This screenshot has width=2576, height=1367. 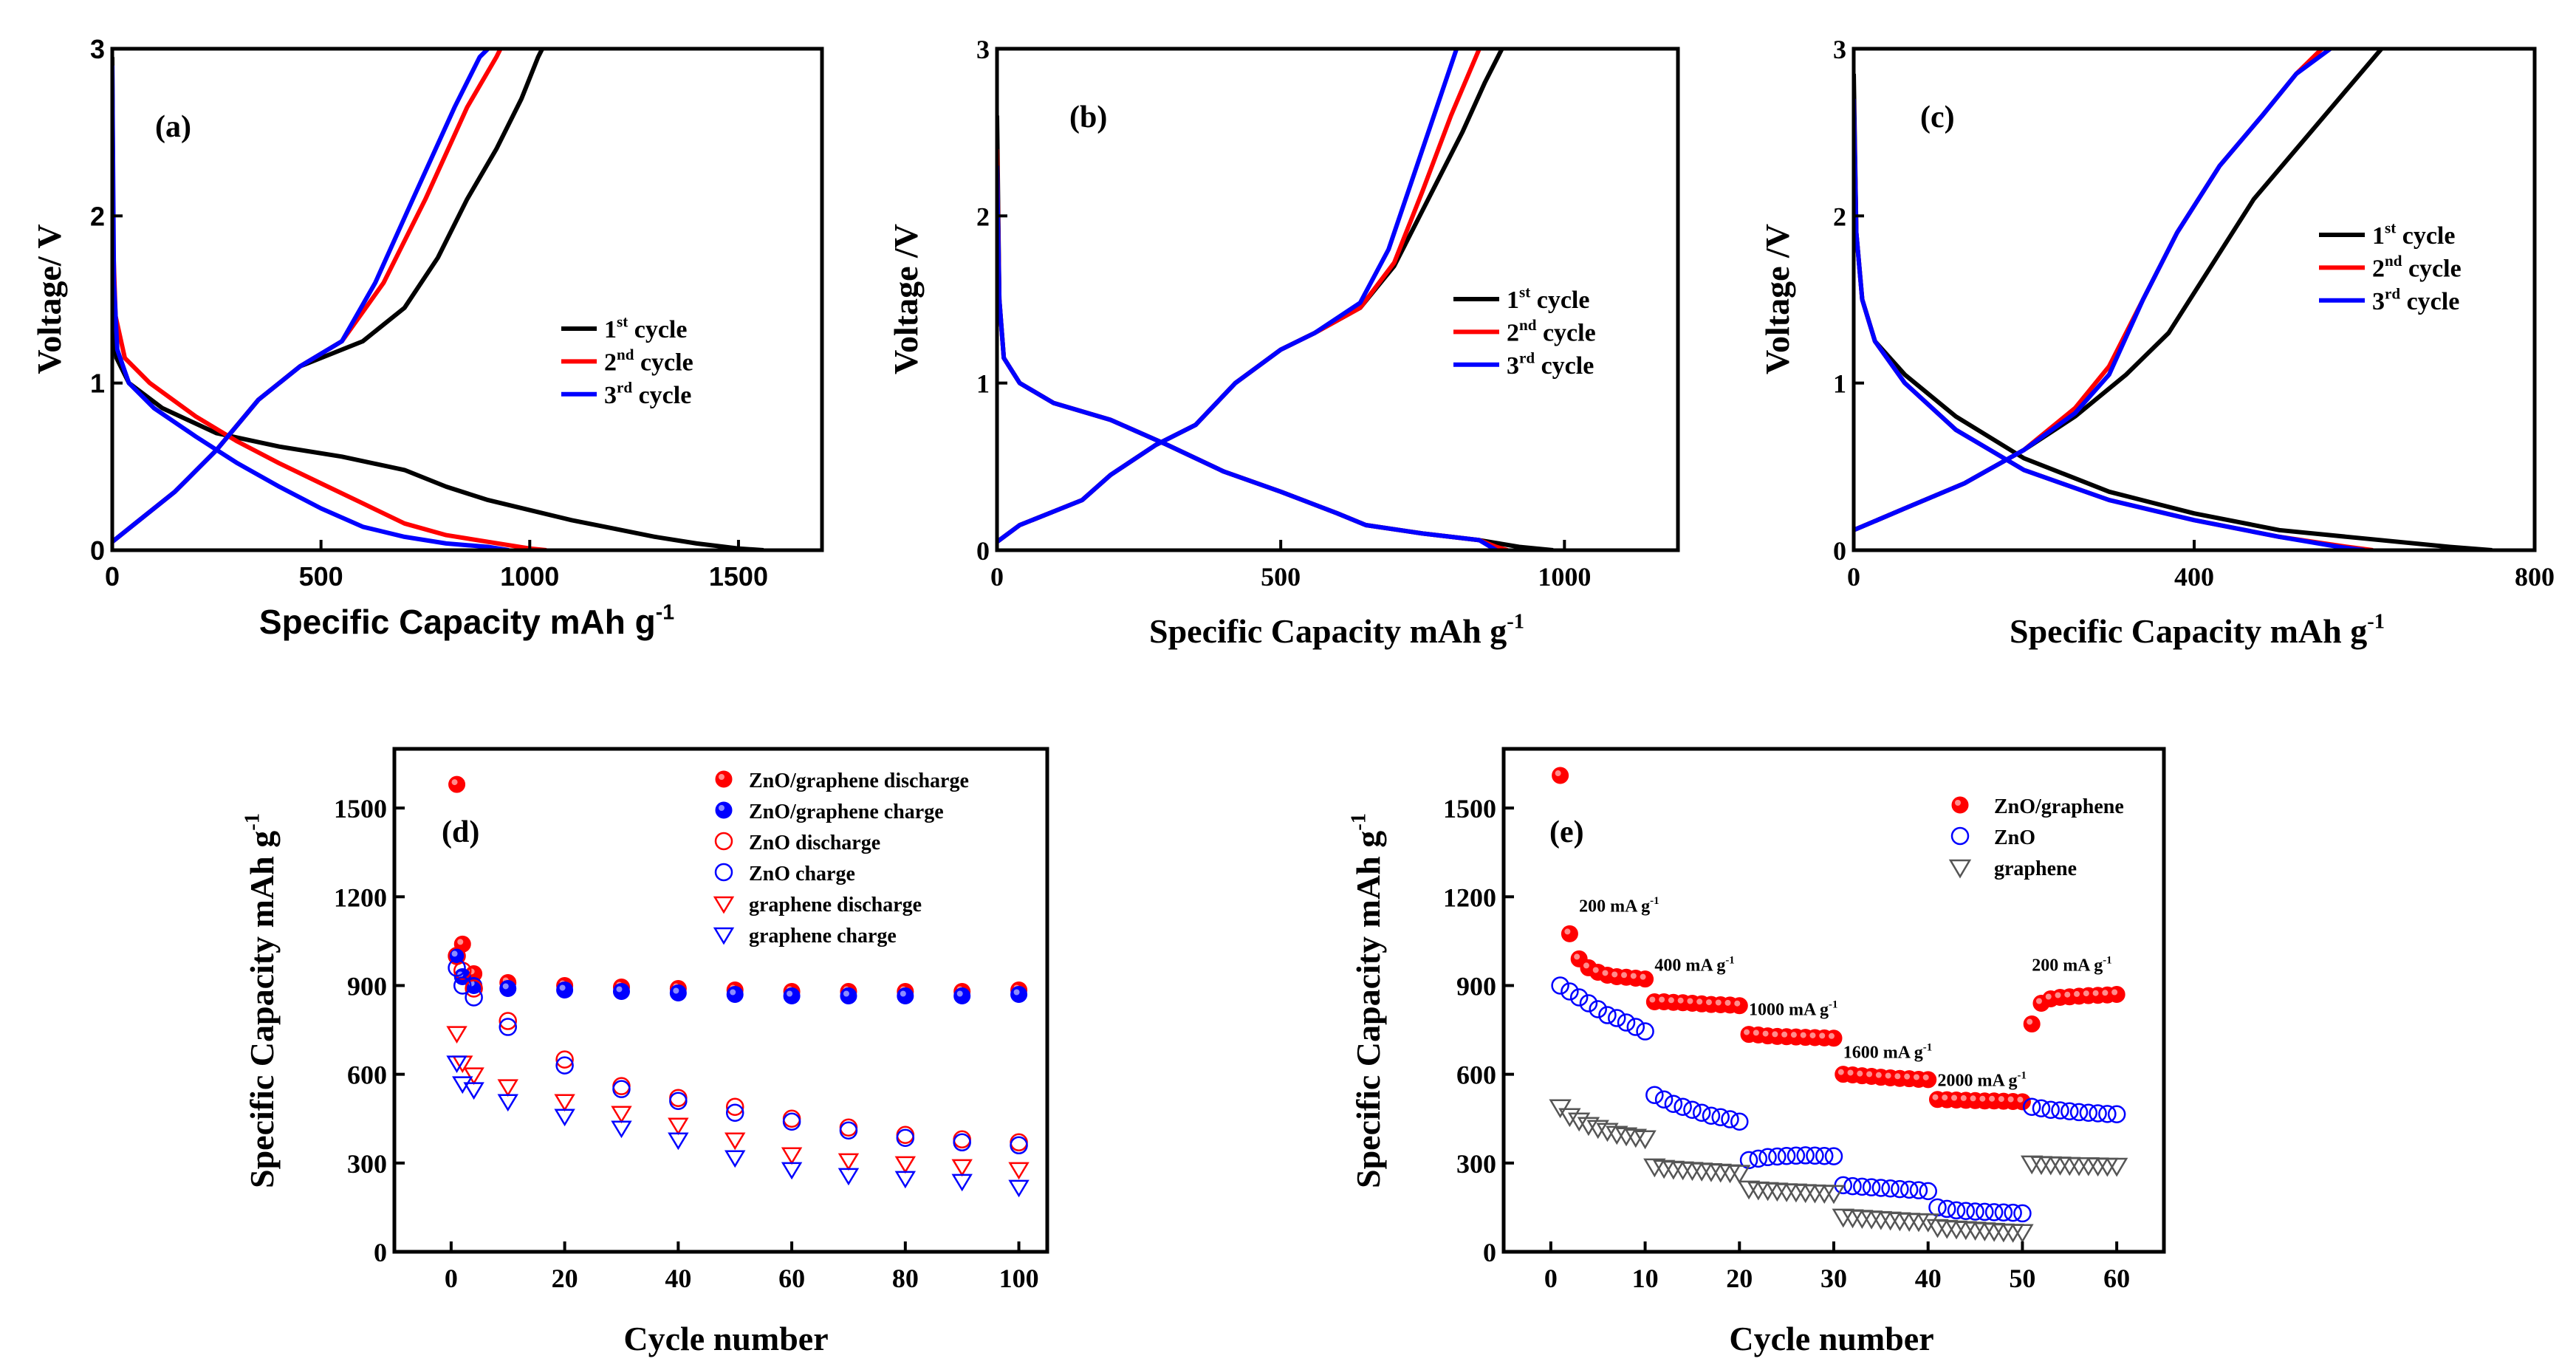 What do you see at coordinates (2535, 577) in the screenshot?
I see `x-tick-label: 800` at bounding box center [2535, 577].